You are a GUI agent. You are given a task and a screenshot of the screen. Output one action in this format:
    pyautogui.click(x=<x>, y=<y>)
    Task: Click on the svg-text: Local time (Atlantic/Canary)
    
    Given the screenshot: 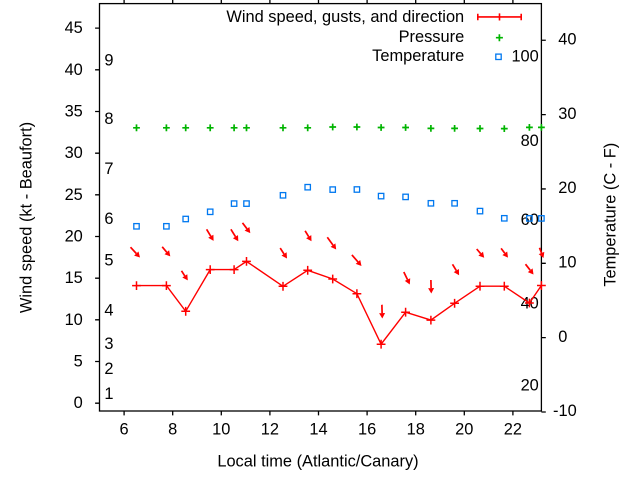 What is the action you would take?
    pyautogui.click(x=317, y=461)
    